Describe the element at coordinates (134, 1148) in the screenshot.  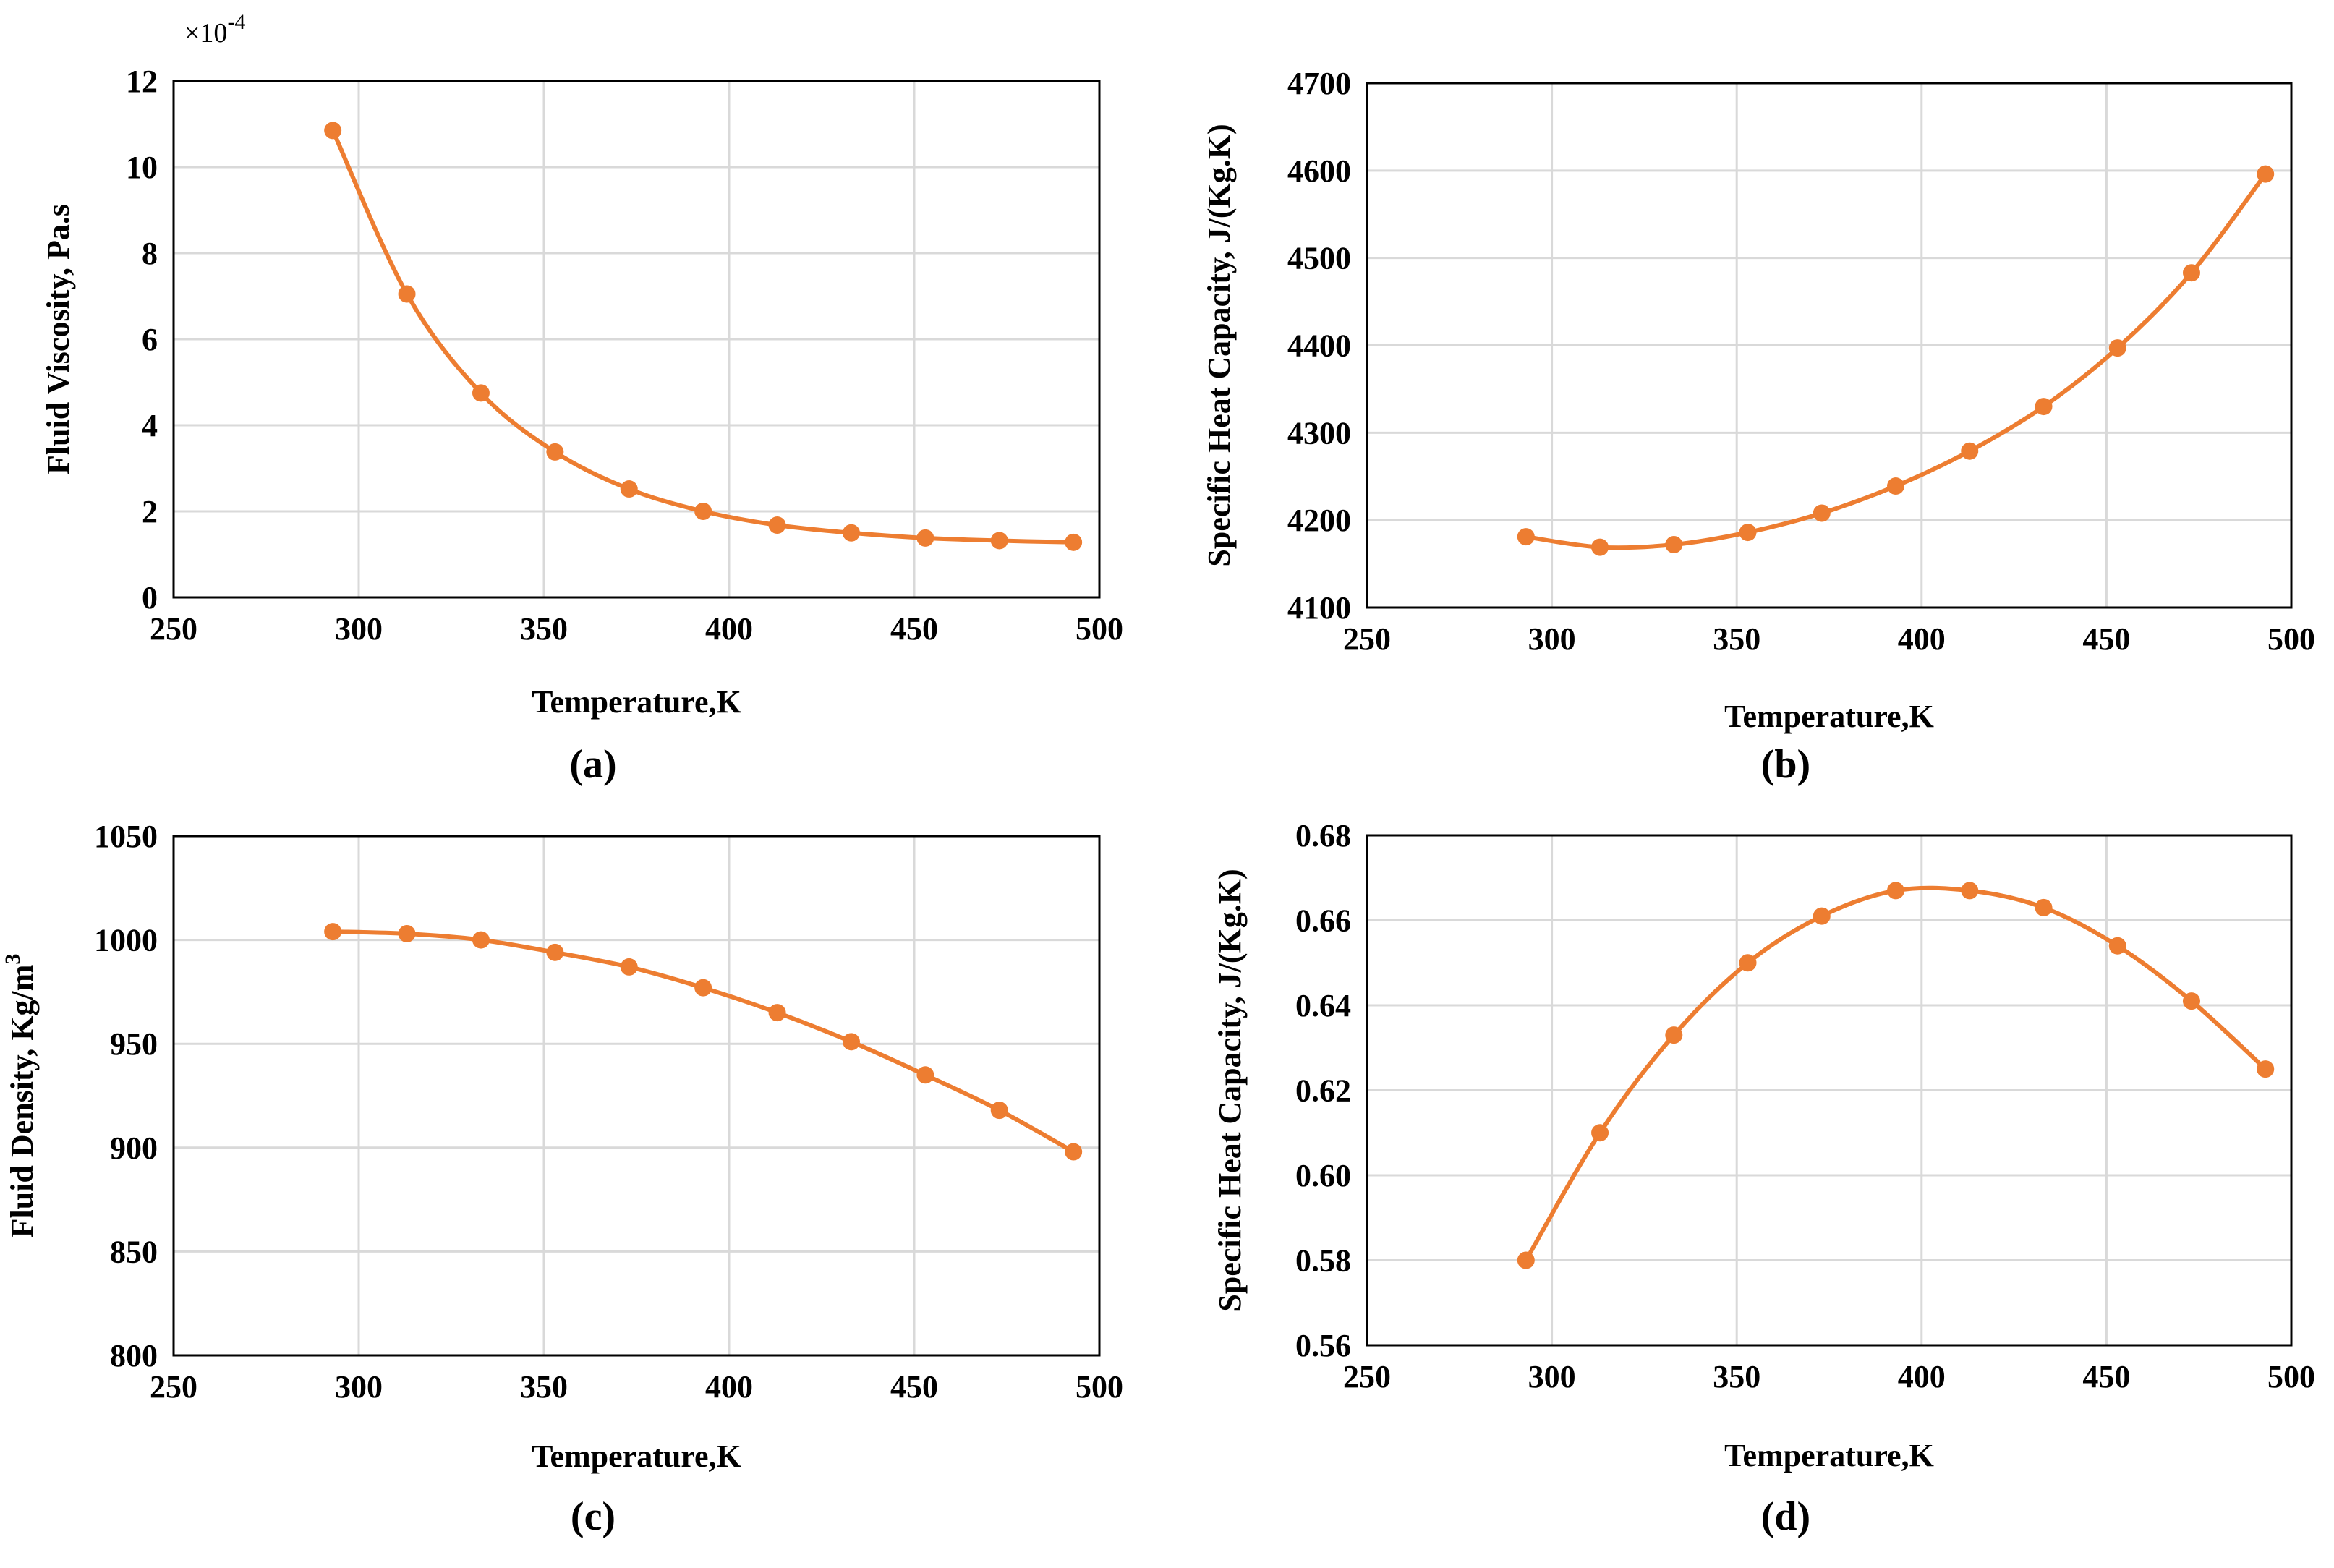
I see `y-tick-label: 900` at that location.